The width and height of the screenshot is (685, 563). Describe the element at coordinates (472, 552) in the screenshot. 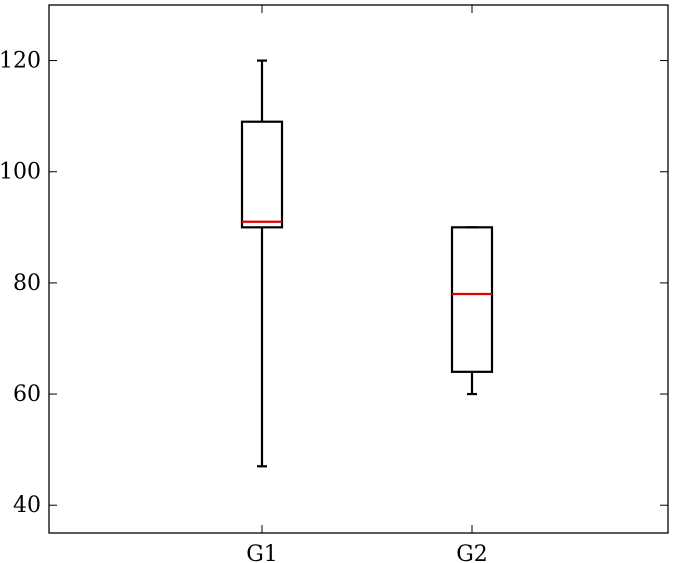

I see `x-tick-label: G2` at that location.